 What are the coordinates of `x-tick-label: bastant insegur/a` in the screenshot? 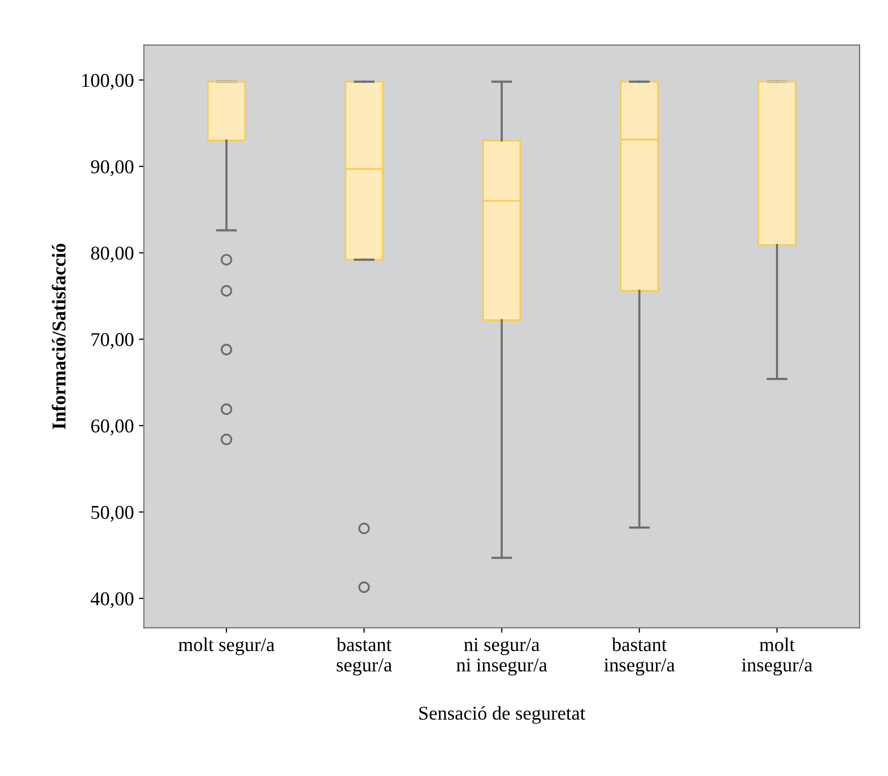 It's located at (639, 657).